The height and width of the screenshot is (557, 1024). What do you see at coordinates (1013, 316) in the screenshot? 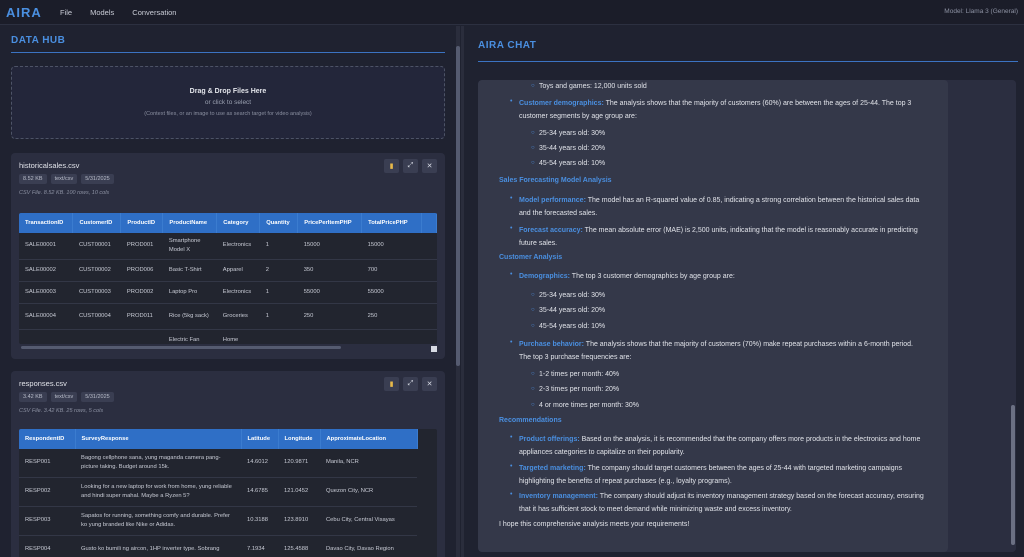
I see `chat-scrollbar` at bounding box center [1013, 316].